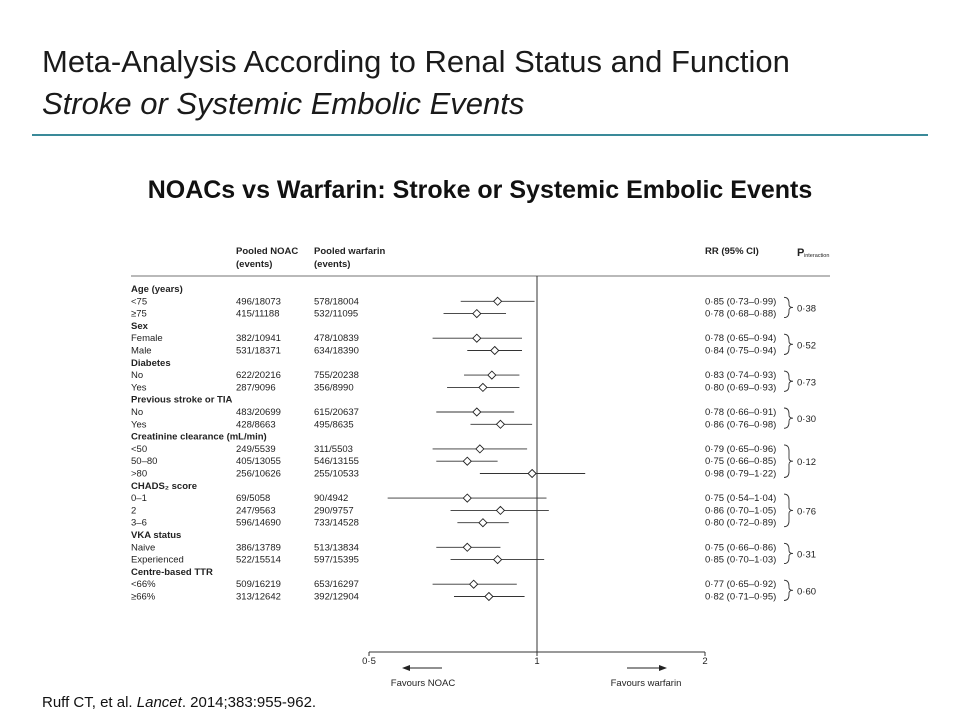 The image size is (960, 720). Describe the element at coordinates (258, 584) in the screenshot. I see `row-noac-events: 509/16219` at that location.